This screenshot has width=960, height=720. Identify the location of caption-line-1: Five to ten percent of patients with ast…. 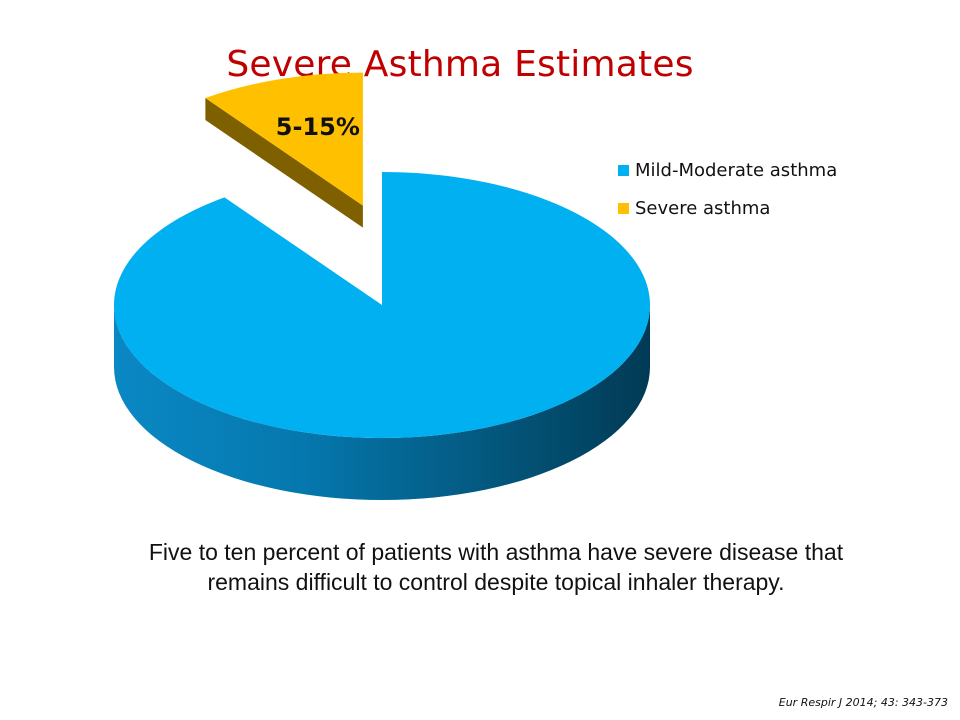
(496, 552).